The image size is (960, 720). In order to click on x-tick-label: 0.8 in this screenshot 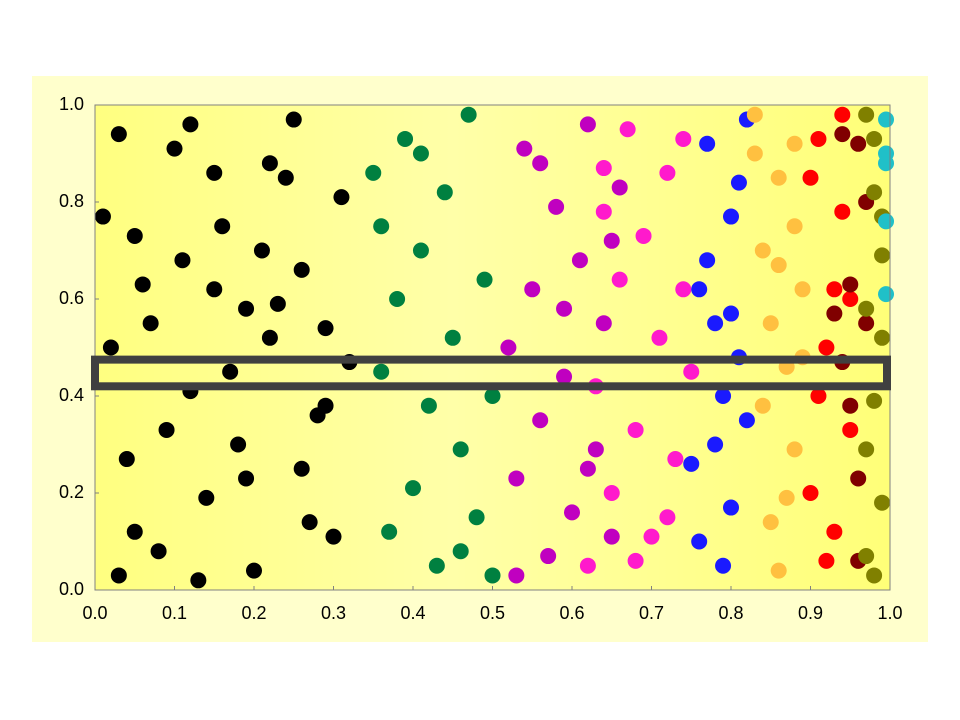, I will do `click(730, 613)`.